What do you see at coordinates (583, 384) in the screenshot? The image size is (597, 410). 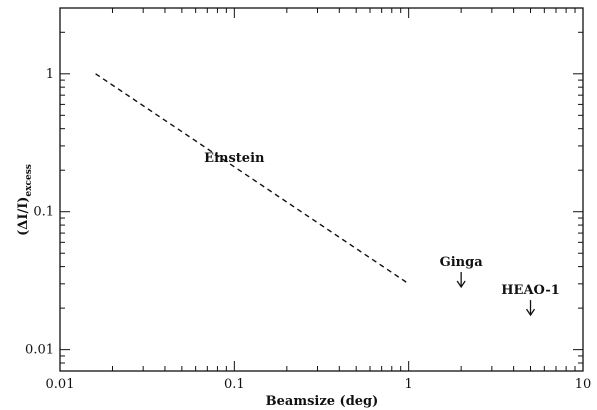 I see `x-tick-label: 10` at bounding box center [583, 384].